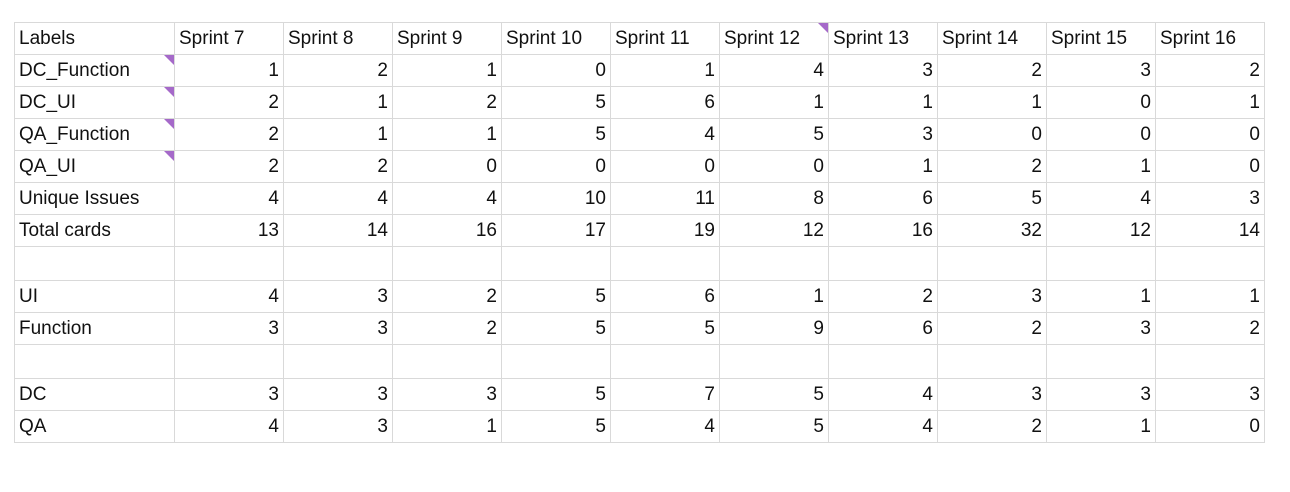 Image resolution: width=1290 pixels, height=492 pixels. I want to click on row-label-cell: DC, so click(94, 394).